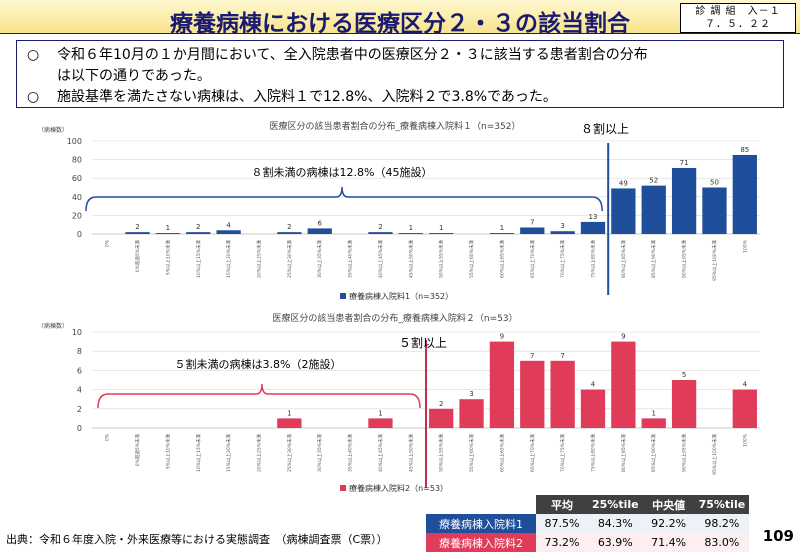 Image resolution: width=800 pixels, height=553 pixels. I want to click on y-tick-label: 20, so click(77, 215).